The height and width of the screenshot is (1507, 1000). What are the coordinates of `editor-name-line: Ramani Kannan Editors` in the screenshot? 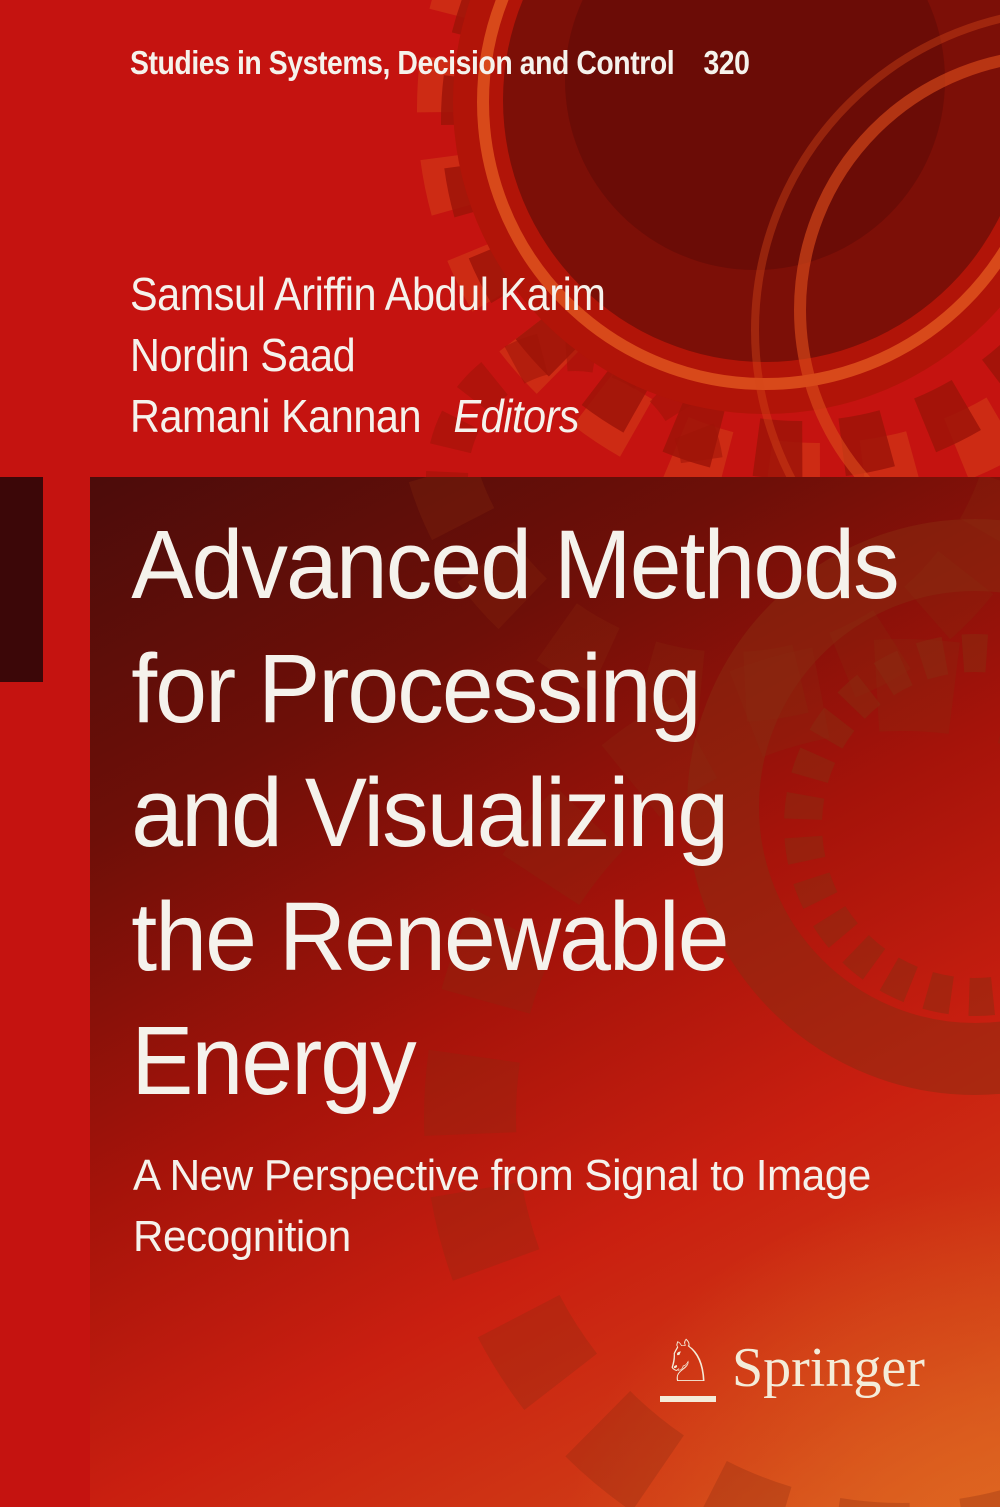 It's located at (367, 416).